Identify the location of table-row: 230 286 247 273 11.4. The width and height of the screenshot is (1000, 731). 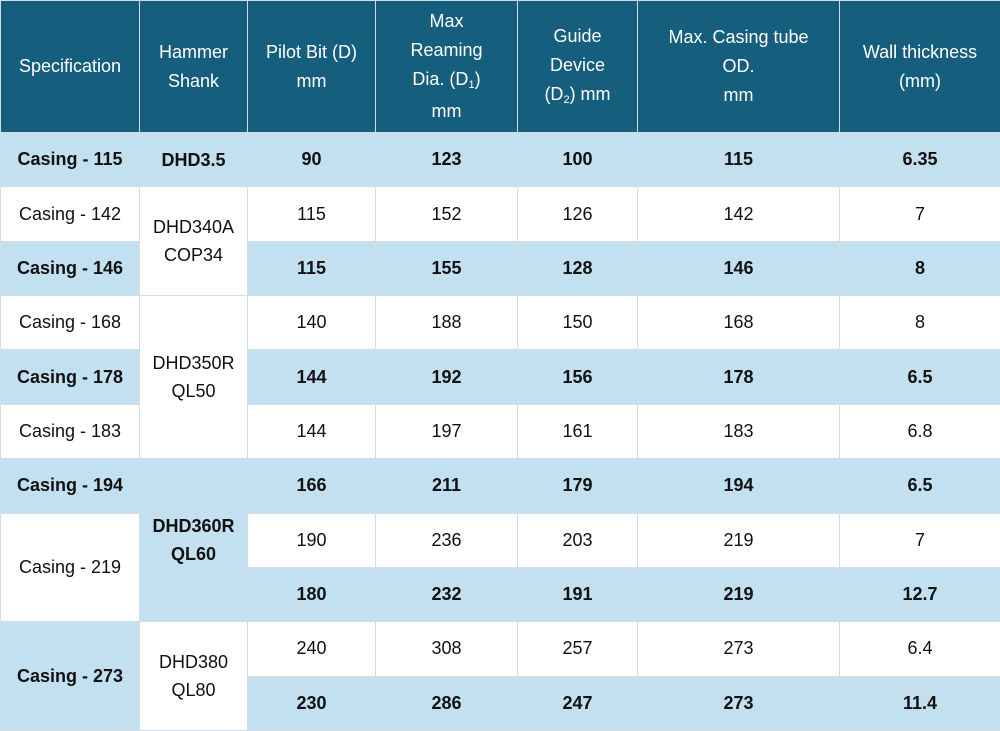
(500, 703).